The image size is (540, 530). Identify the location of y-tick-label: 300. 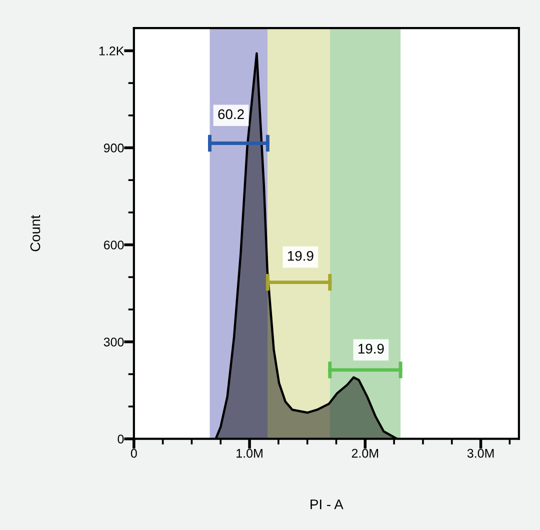
(114, 342).